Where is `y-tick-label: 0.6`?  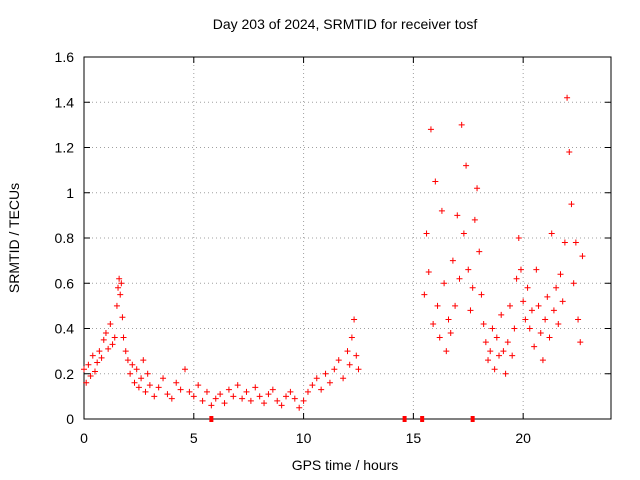
y-tick-label: 0.6 is located at coordinates (65, 283).